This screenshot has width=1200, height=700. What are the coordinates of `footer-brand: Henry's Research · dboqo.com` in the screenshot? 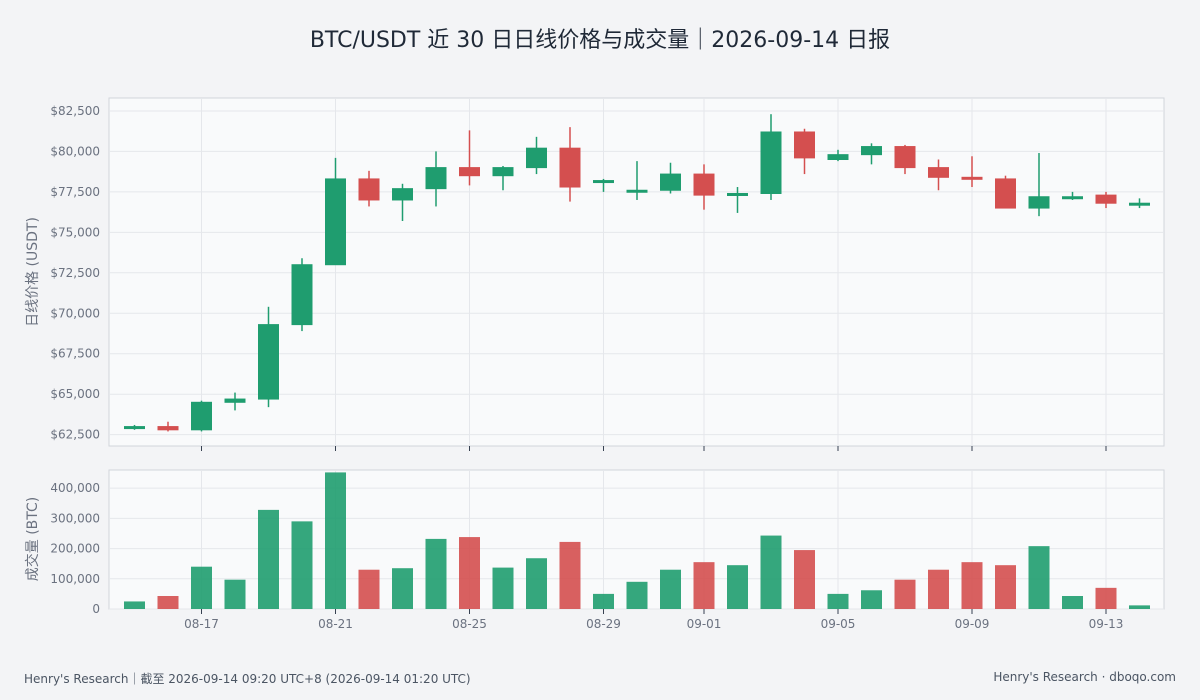 It's located at (1084, 677).